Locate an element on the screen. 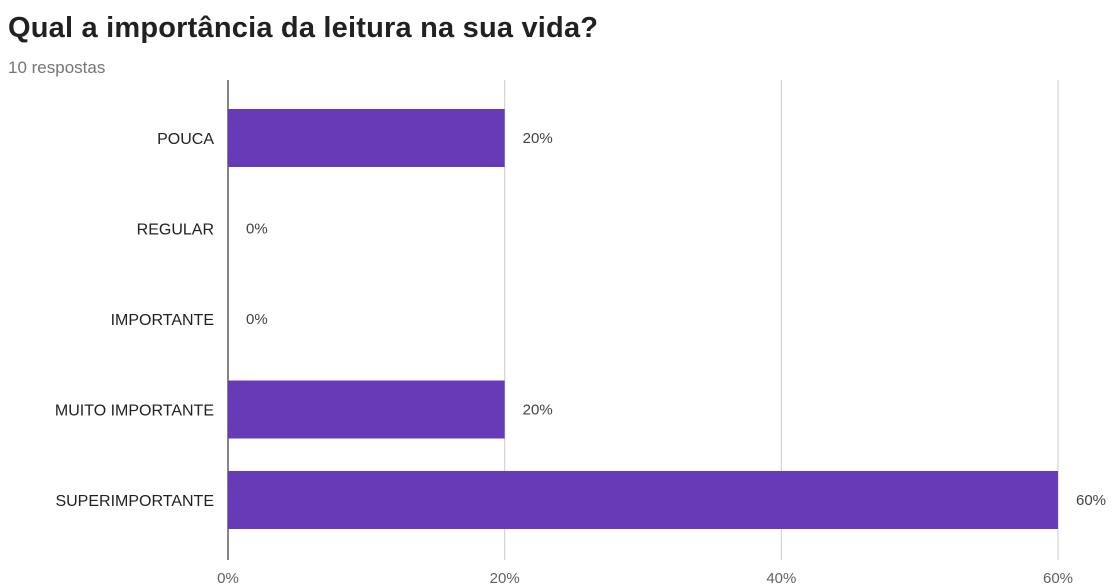 This screenshot has width=1112, height=585. x-tick-label: 0% is located at coordinates (228, 577).